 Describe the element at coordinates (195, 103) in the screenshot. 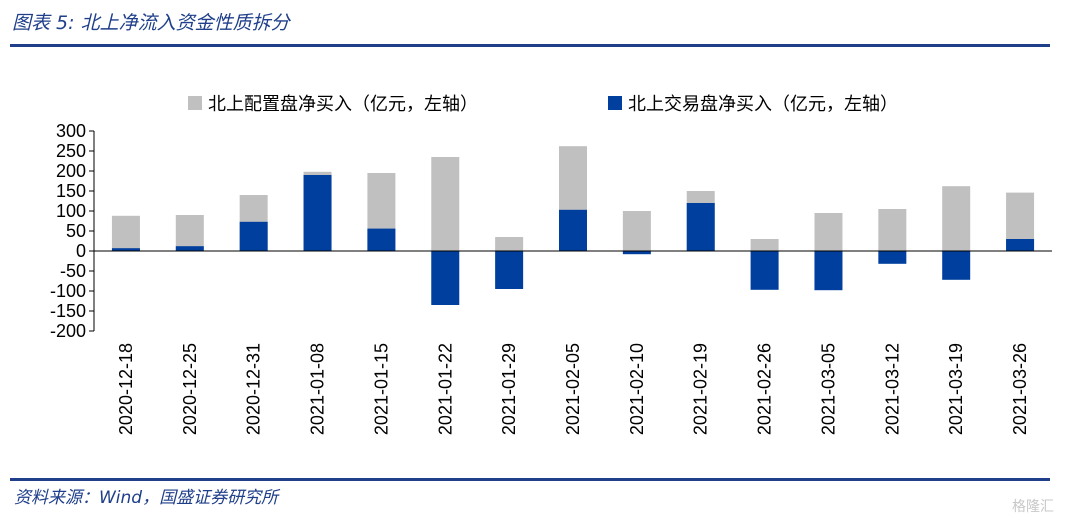

I see `legend-swatch-config` at that location.